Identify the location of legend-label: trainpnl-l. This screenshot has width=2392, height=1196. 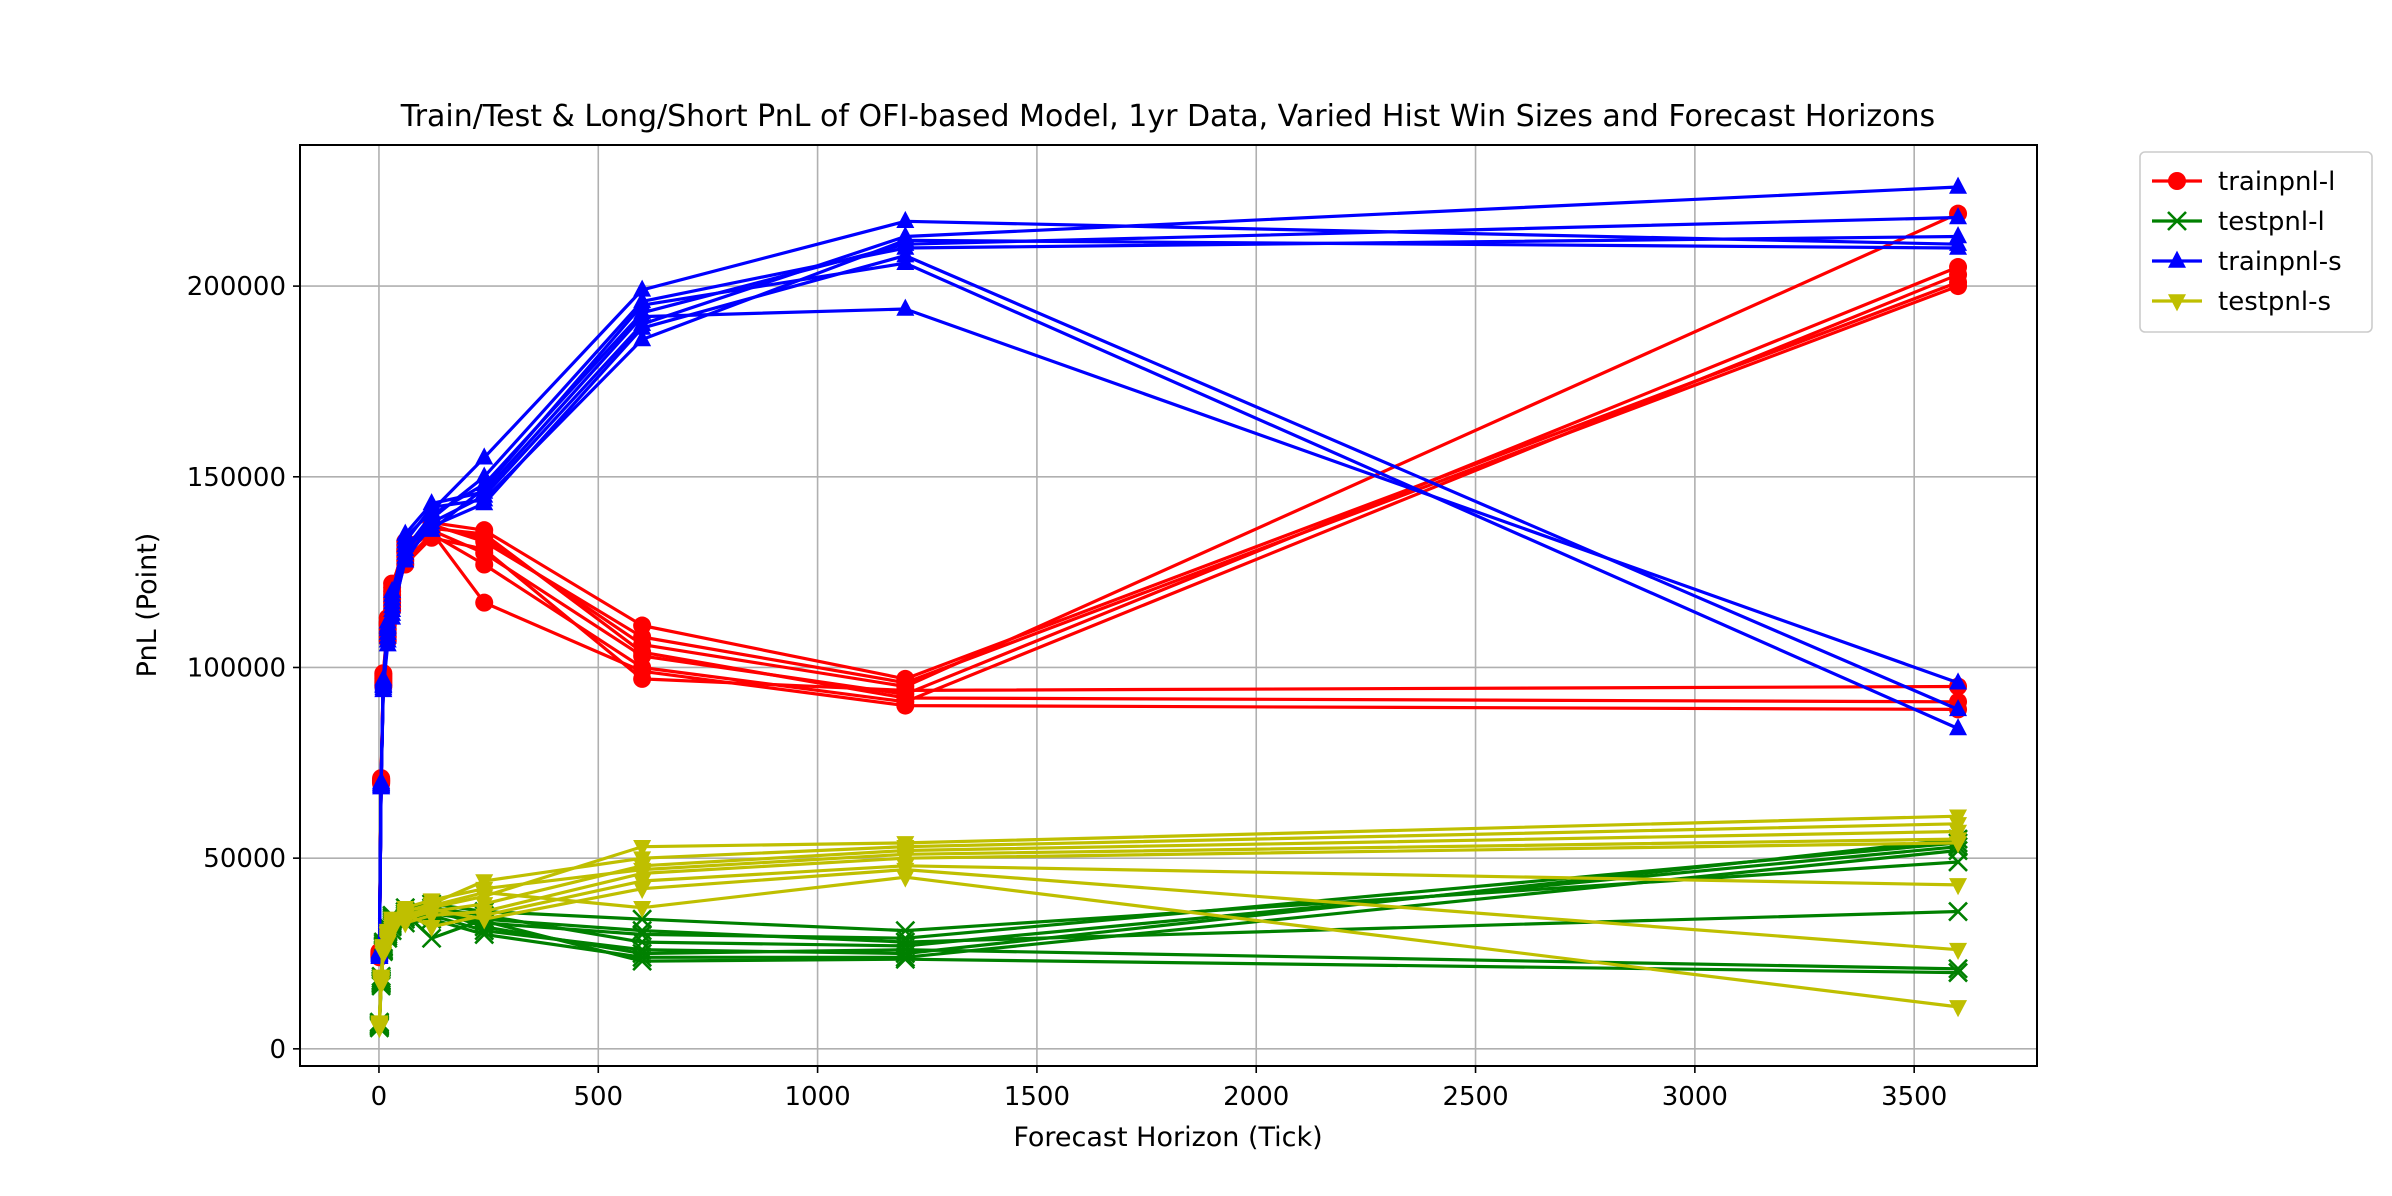
(2276, 182).